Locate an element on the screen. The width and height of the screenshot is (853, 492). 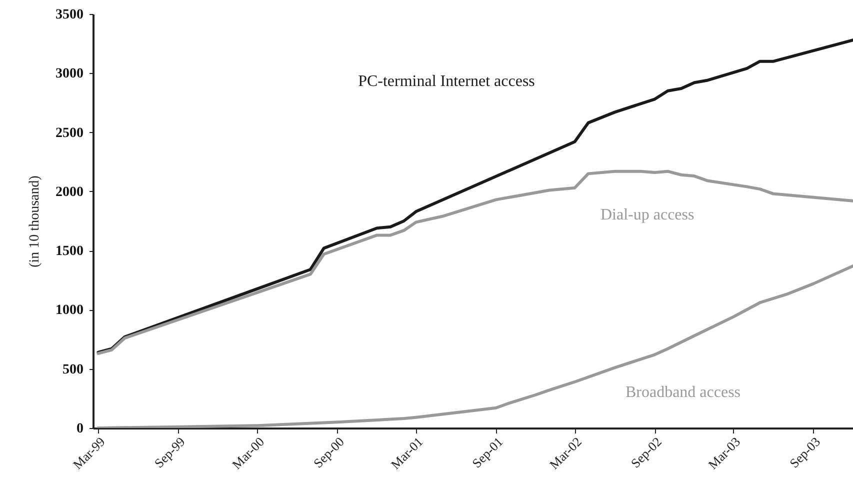
y-tick-label: 2500 is located at coordinates (70, 133).